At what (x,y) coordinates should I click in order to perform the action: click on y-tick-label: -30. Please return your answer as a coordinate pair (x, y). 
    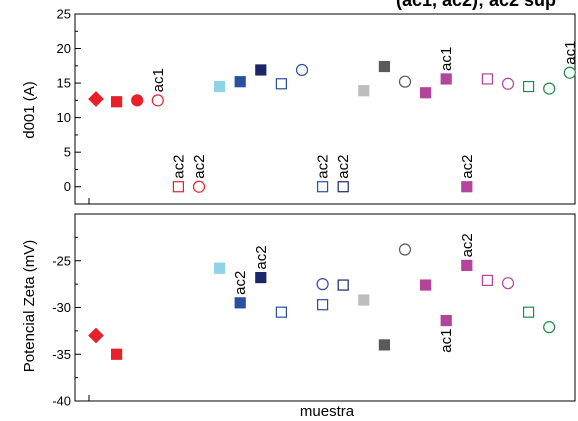
    Looking at the image, I should click on (61, 307).